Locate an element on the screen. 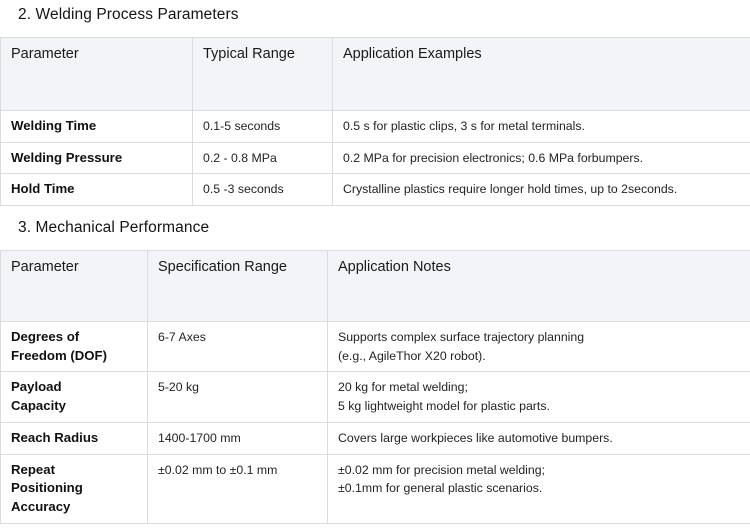 The height and width of the screenshot is (530, 750). section-heading-welding-process-parameters: 2. Welding Process Parameters is located at coordinates (128, 14).